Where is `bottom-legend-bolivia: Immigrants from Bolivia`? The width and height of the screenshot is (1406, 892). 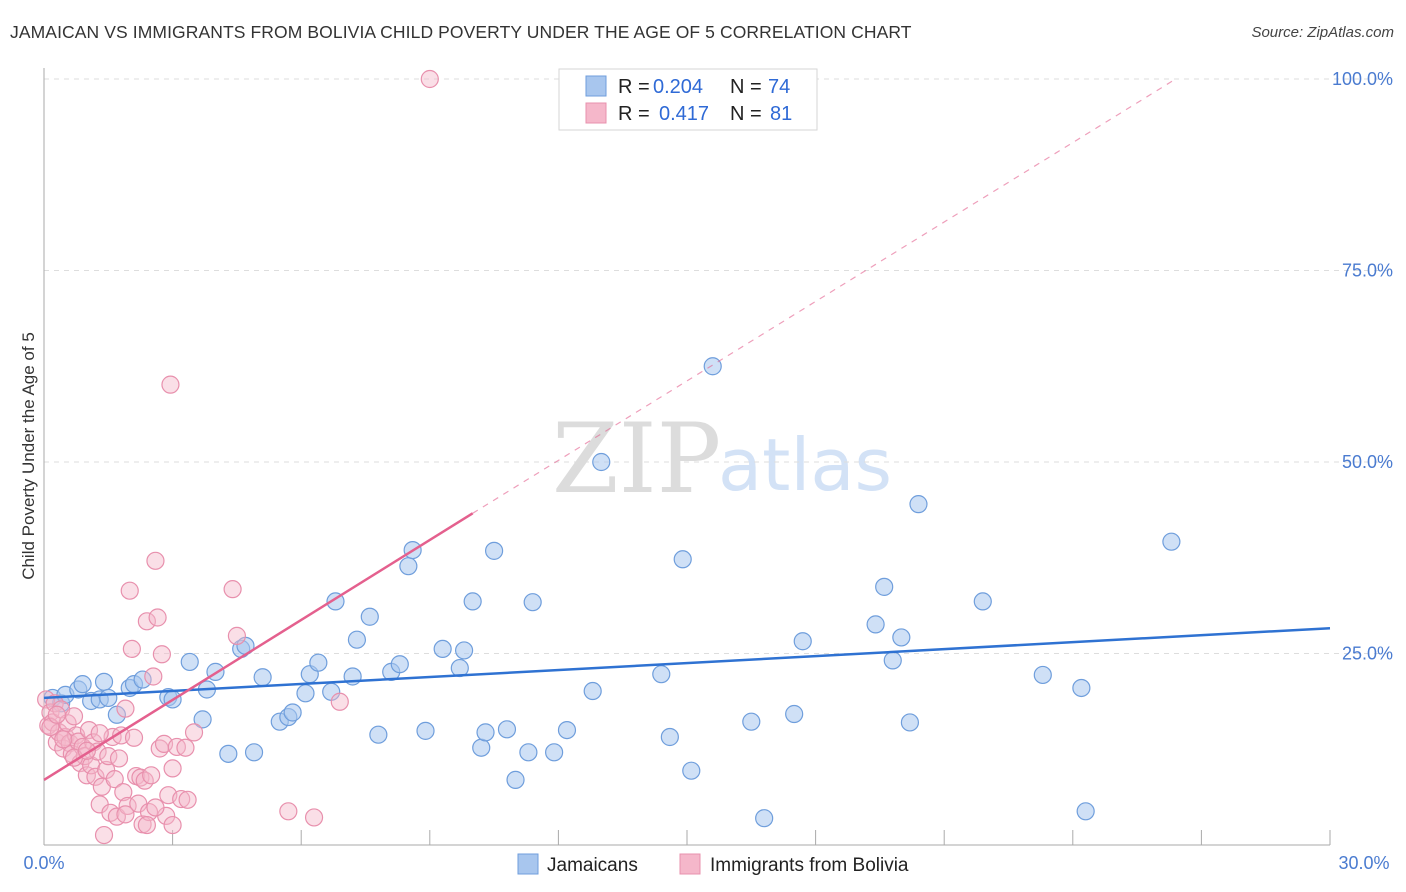
bottom-legend-bolivia: Immigrants from Bolivia is located at coordinates (809, 865).